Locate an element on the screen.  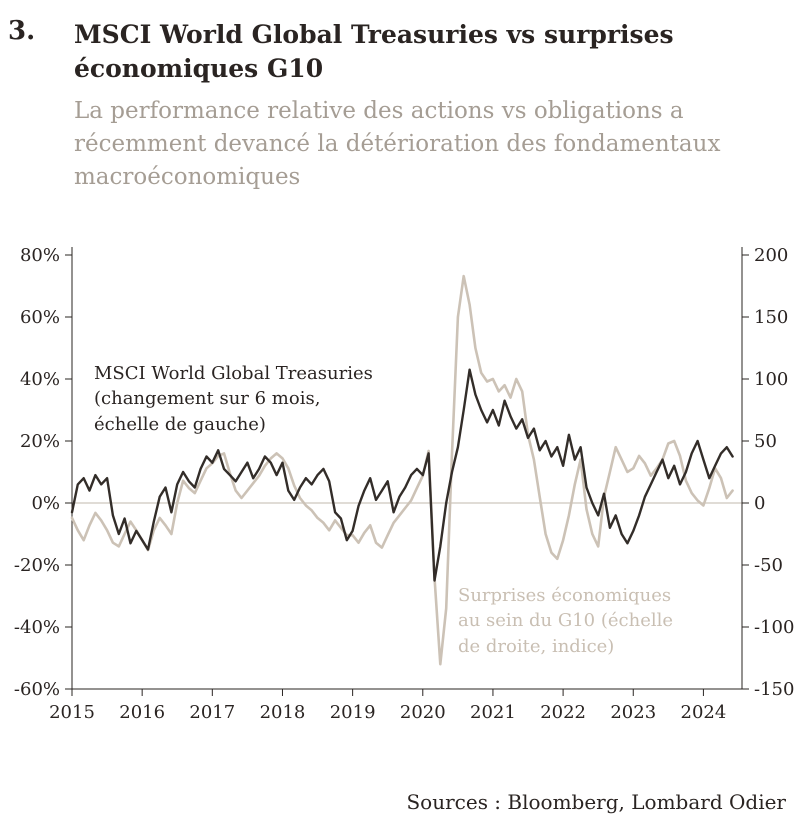
svg-text: -40% is located at coordinates (37, 627).